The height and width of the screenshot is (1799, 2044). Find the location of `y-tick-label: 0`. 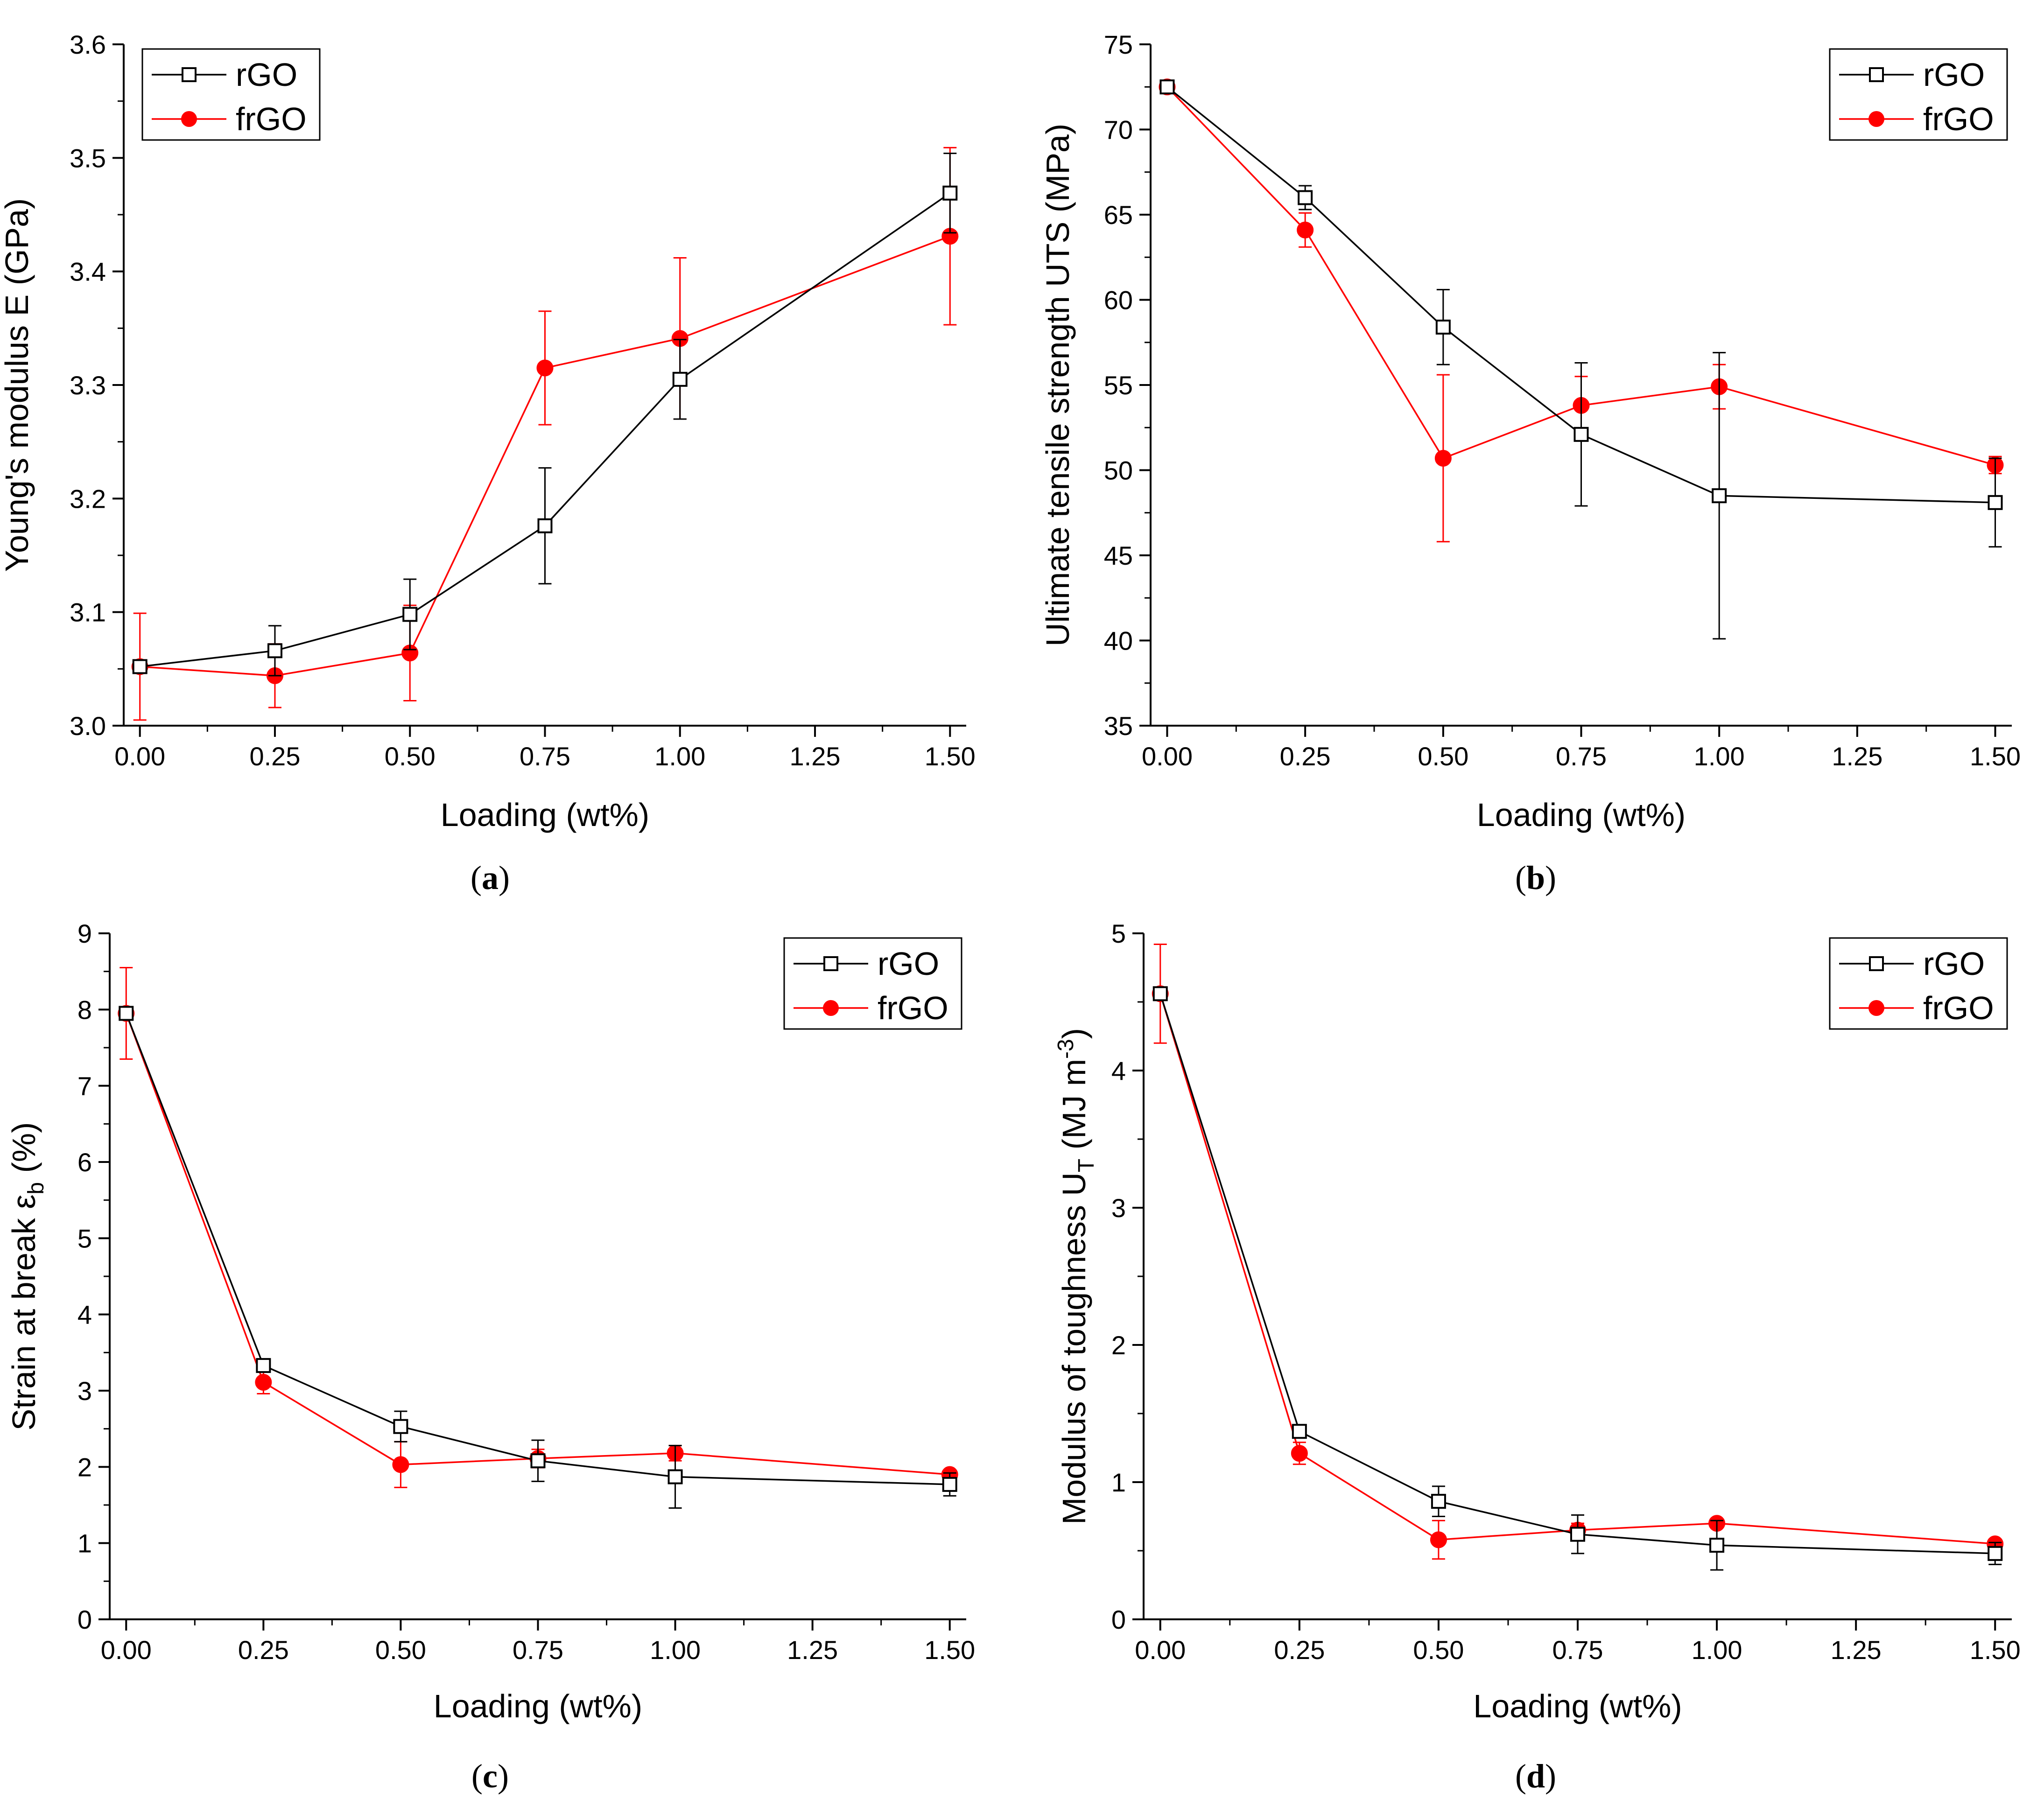

y-tick-label: 0 is located at coordinates (1118, 1619).